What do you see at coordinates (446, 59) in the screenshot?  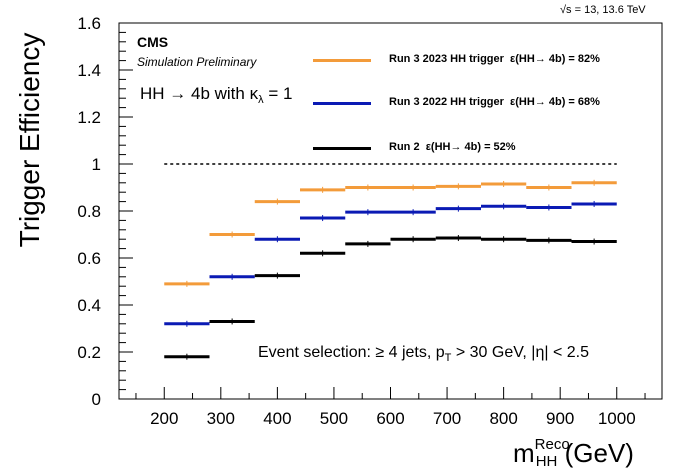 I see `legend-name: Run 3 2023 HH trigger` at bounding box center [446, 59].